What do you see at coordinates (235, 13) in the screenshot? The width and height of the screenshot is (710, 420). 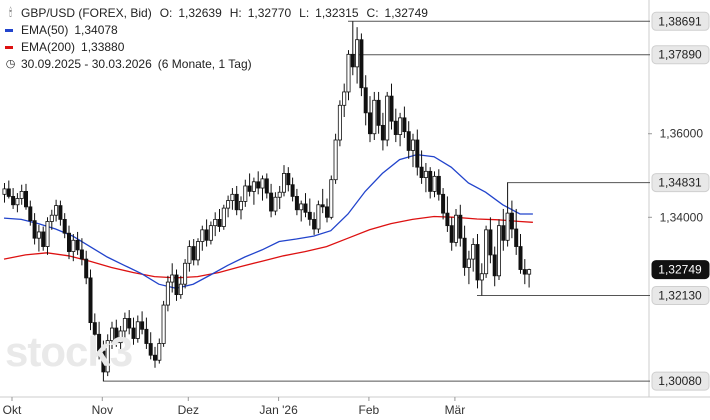 I see `ohlc-high-label: H:` at bounding box center [235, 13].